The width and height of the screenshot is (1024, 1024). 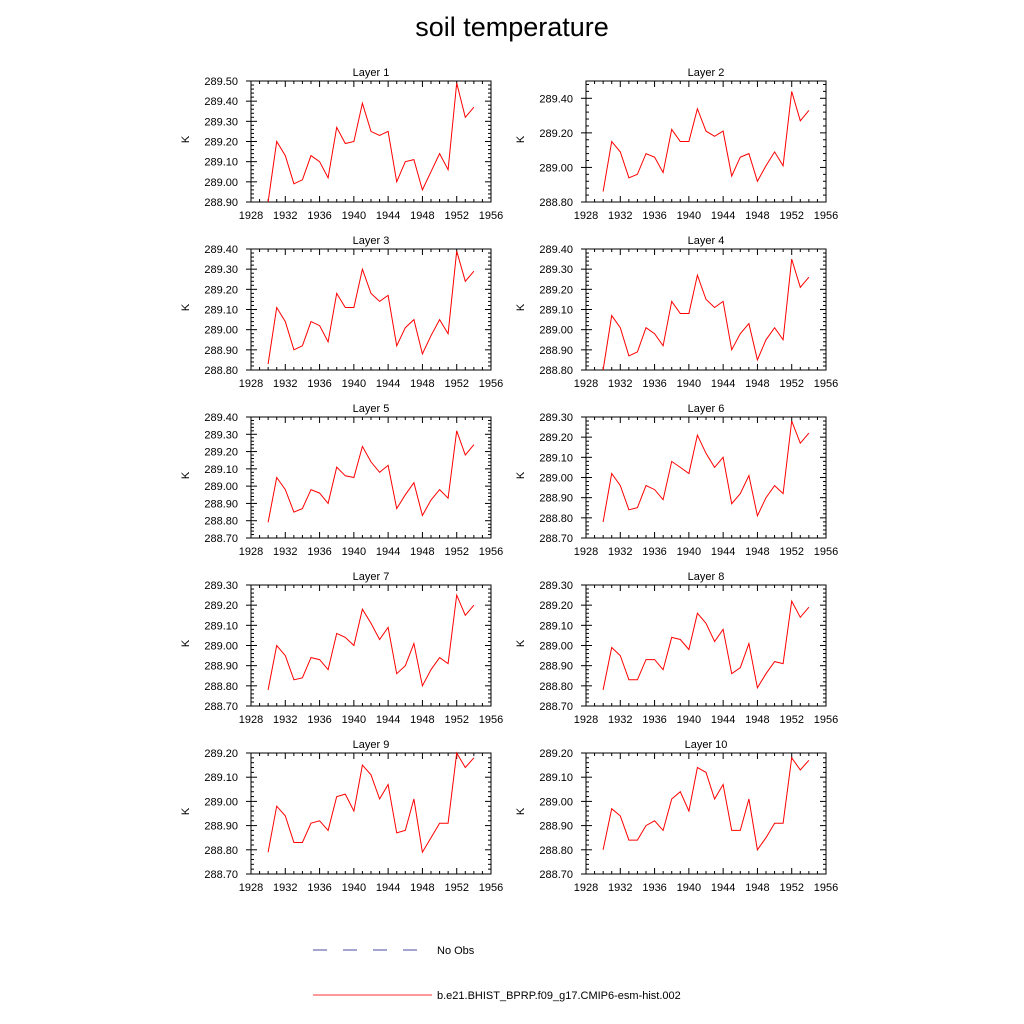 I want to click on panel-title: Layer 1, so click(x=371, y=73).